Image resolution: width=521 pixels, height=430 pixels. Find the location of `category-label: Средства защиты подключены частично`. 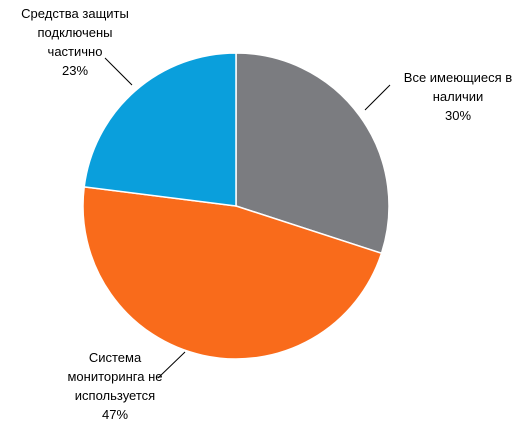

category-label: Средства защиты подключены частично is located at coordinates (75, 32).